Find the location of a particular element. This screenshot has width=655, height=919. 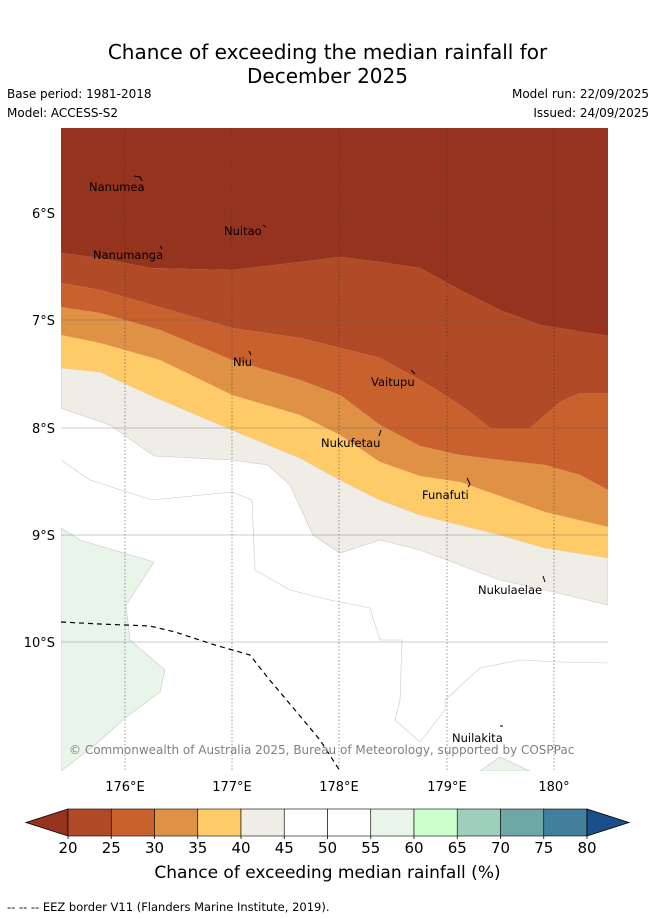

lon-label-179e: 179°E is located at coordinates (447, 787).